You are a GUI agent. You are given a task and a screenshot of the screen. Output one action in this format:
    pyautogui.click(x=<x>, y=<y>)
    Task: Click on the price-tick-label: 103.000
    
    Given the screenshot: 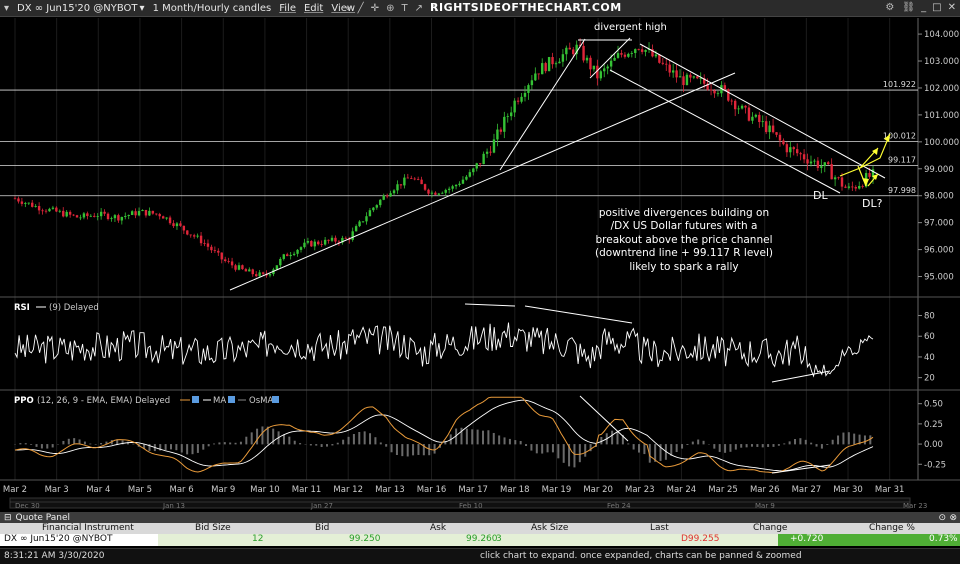 What is the action you would take?
    pyautogui.click(x=941, y=62)
    